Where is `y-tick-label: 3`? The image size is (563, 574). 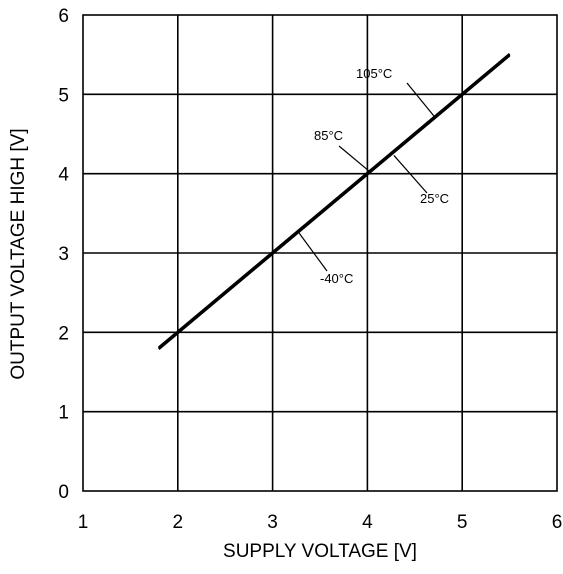
y-tick-label: 3 is located at coordinates (63, 254).